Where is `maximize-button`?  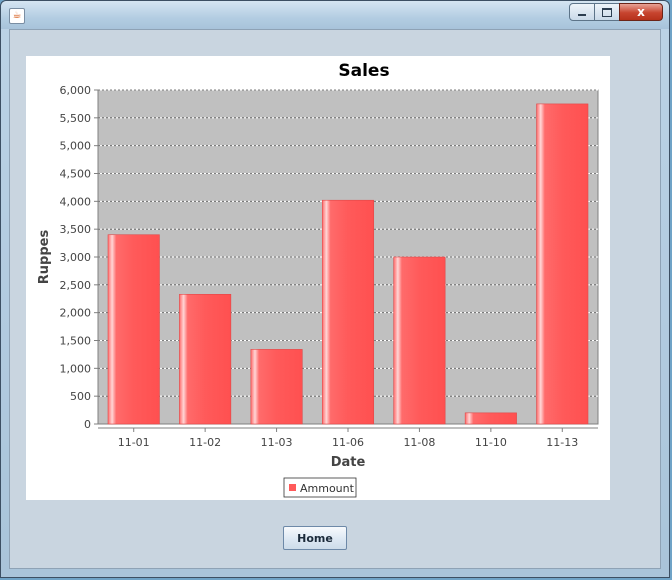
maximize-button is located at coordinates (607, 12).